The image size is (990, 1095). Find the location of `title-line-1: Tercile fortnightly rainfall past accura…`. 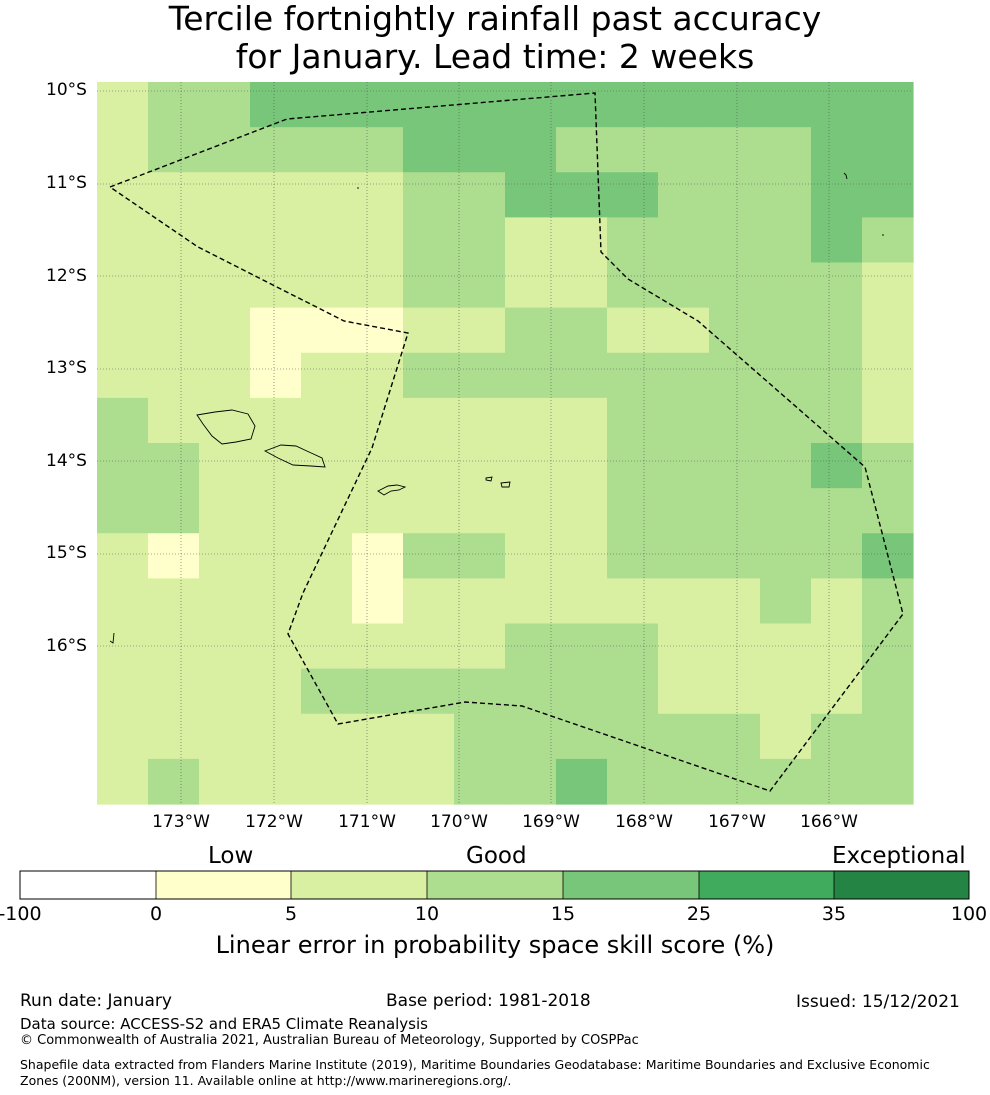

title-line-1: Tercile fortnightly rainfall past accura… is located at coordinates (495, 19).